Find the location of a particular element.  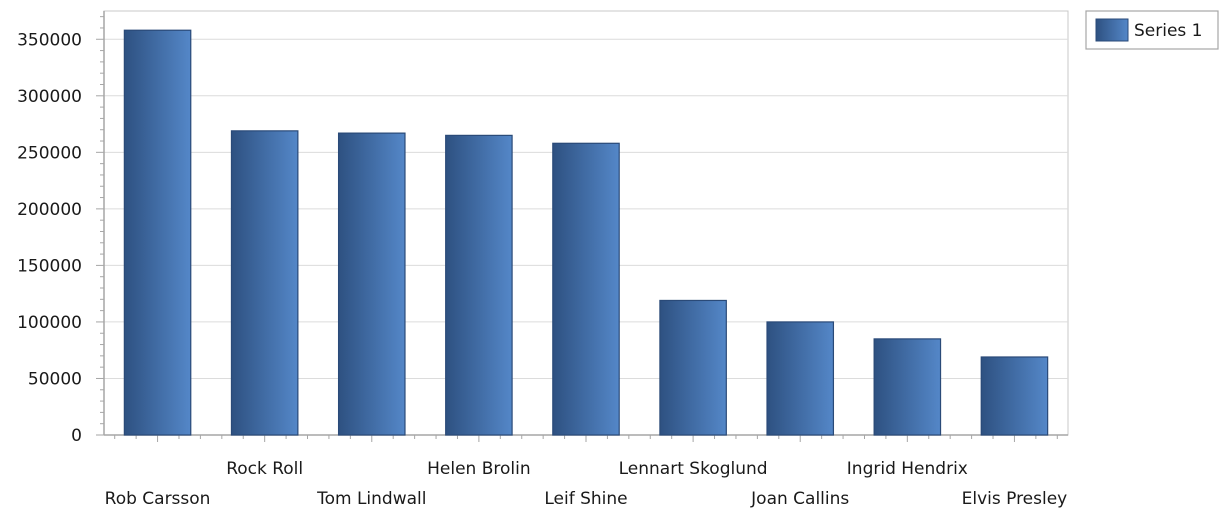

y-tick-label: 200000 is located at coordinates (49, 210).